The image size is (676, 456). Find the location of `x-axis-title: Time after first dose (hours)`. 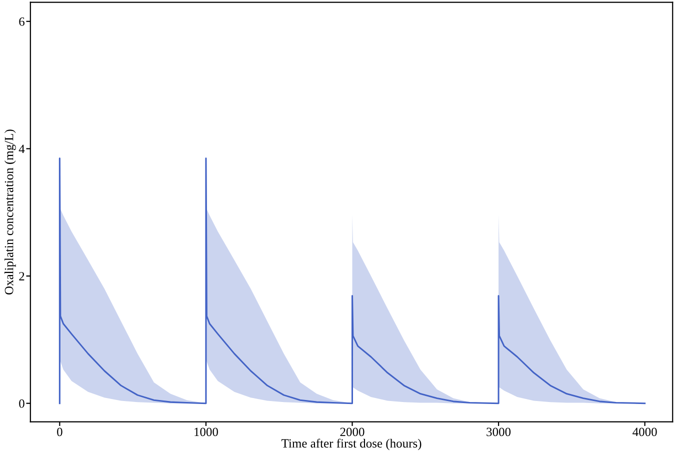

x-axis-title: Time after first dose (hours) is located at coordinates (352, 444).